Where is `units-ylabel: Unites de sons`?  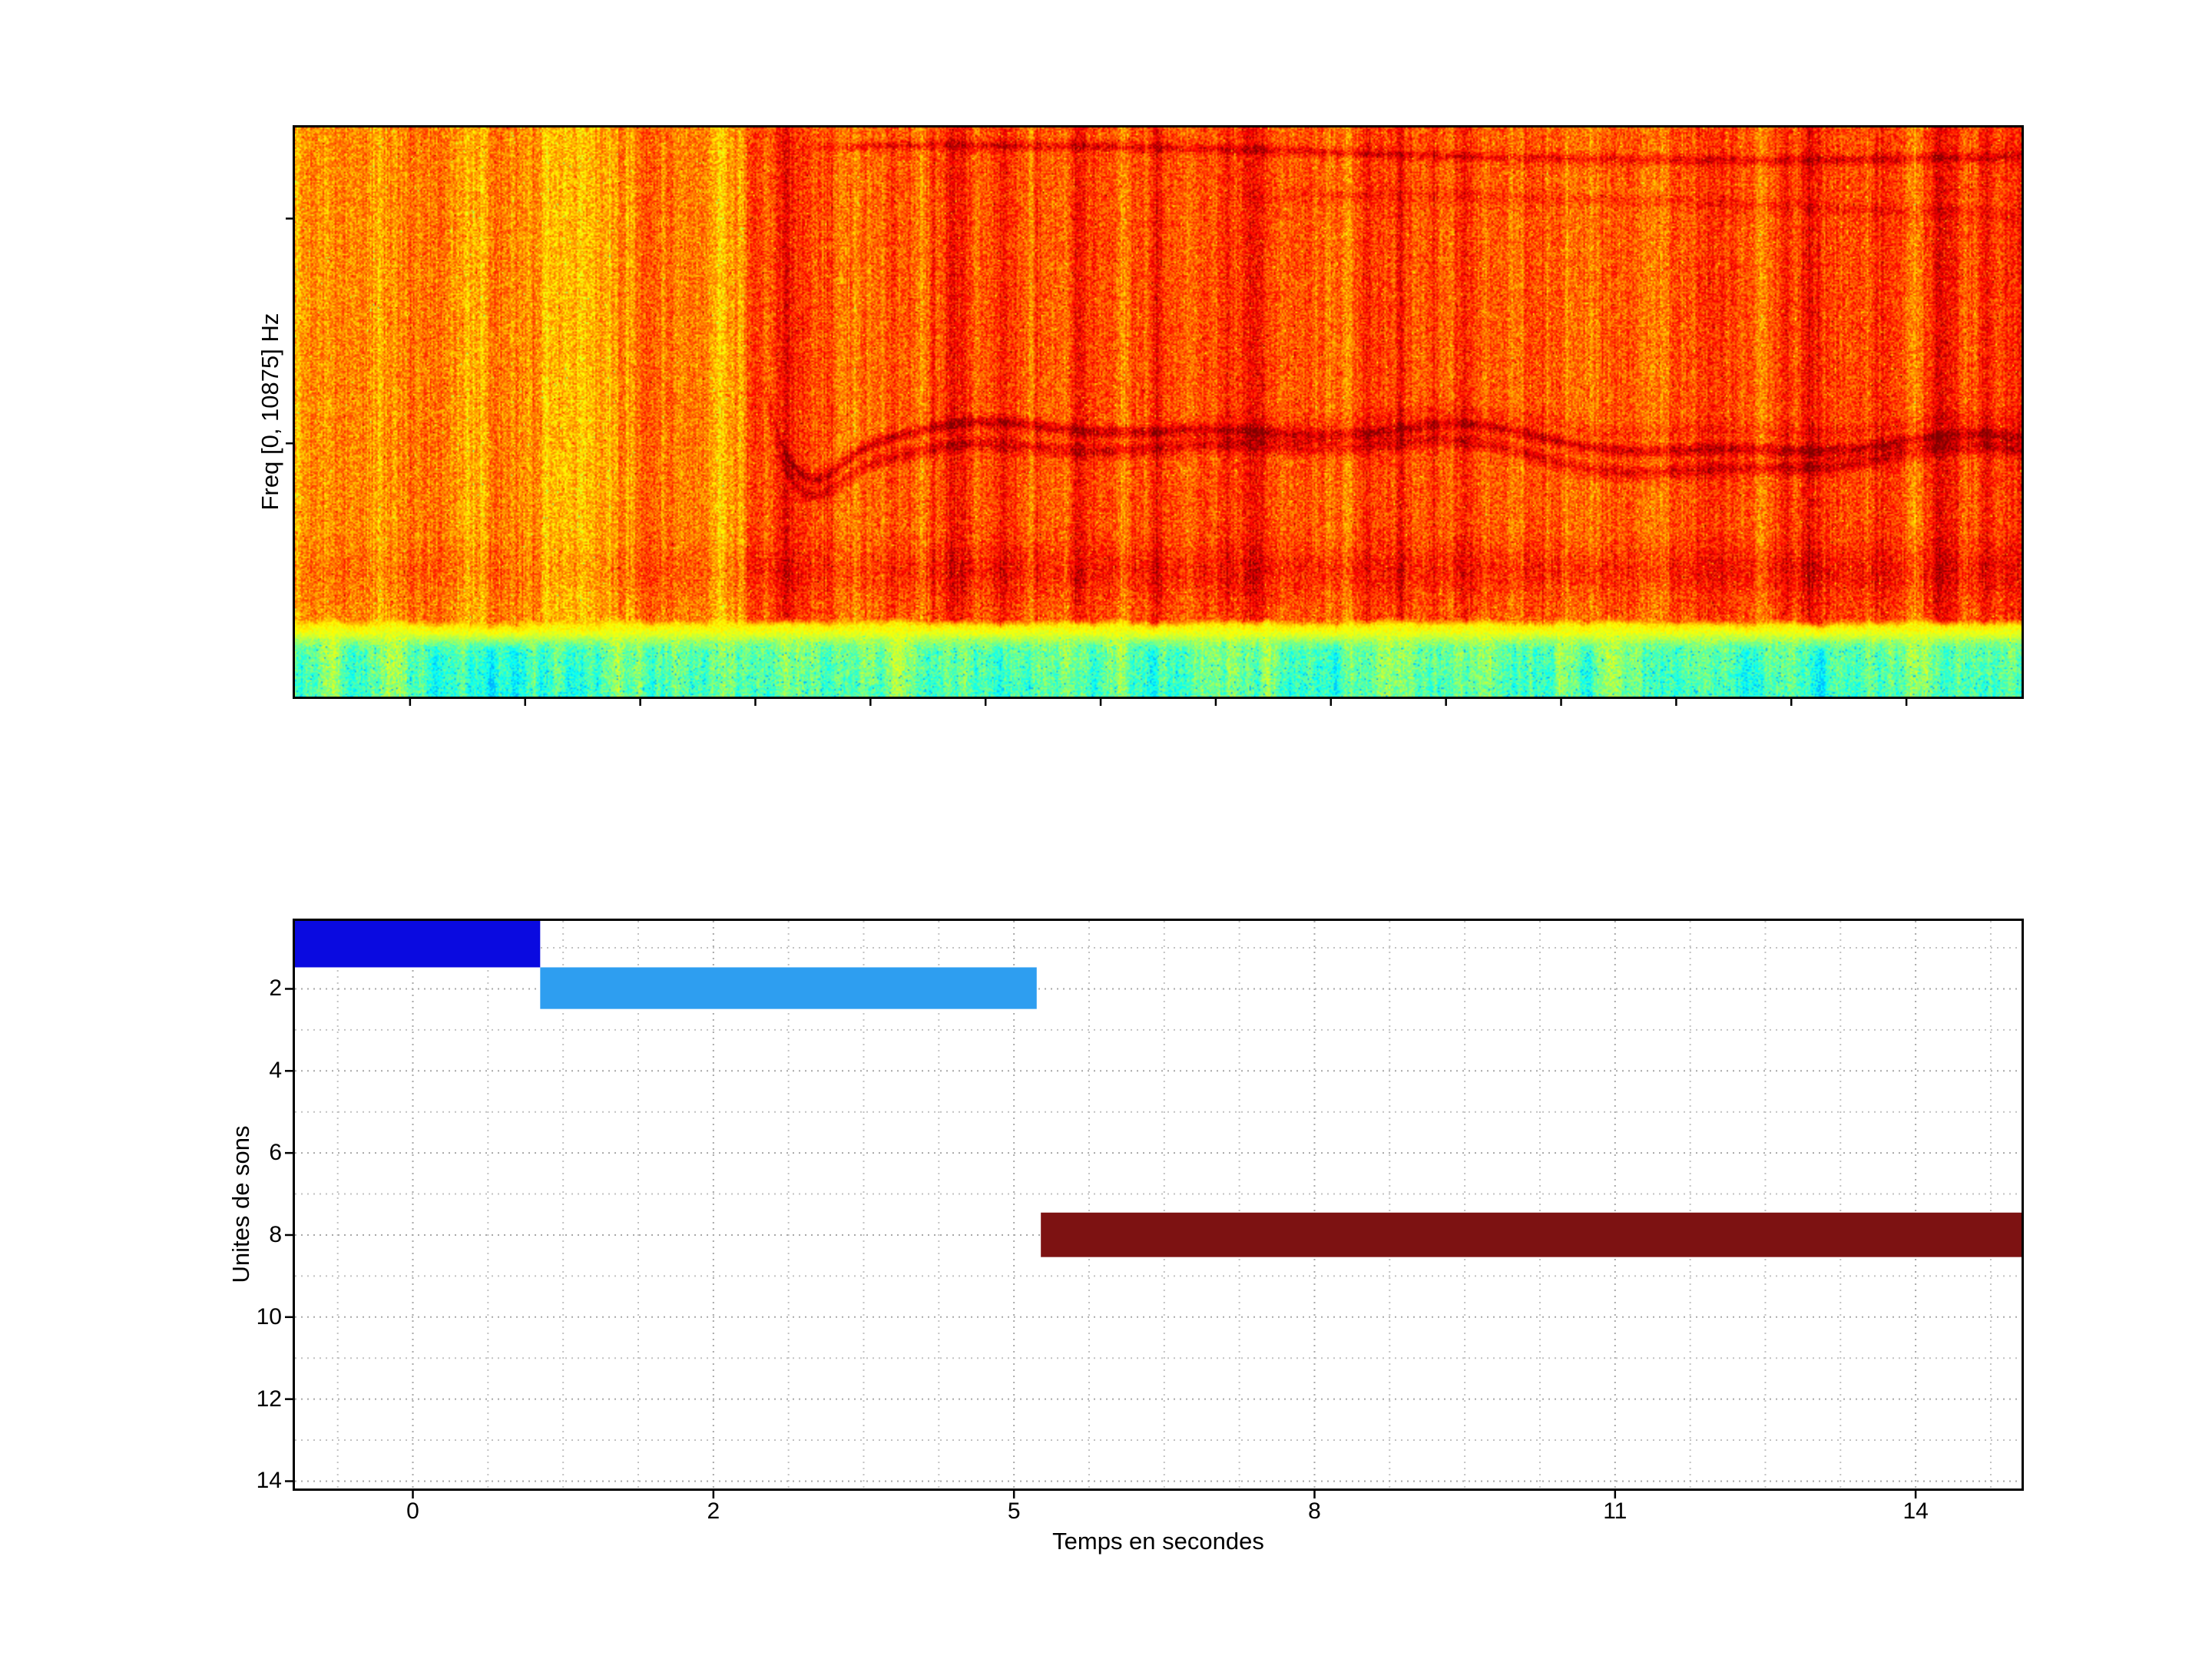 units-ylabel: Unites de sons is located at coordinates (240, 1204).